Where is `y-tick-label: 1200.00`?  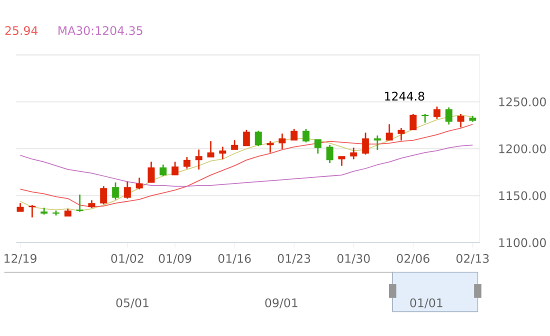
y-tick-label: 1200.00 is located at coordinates (522, 149).